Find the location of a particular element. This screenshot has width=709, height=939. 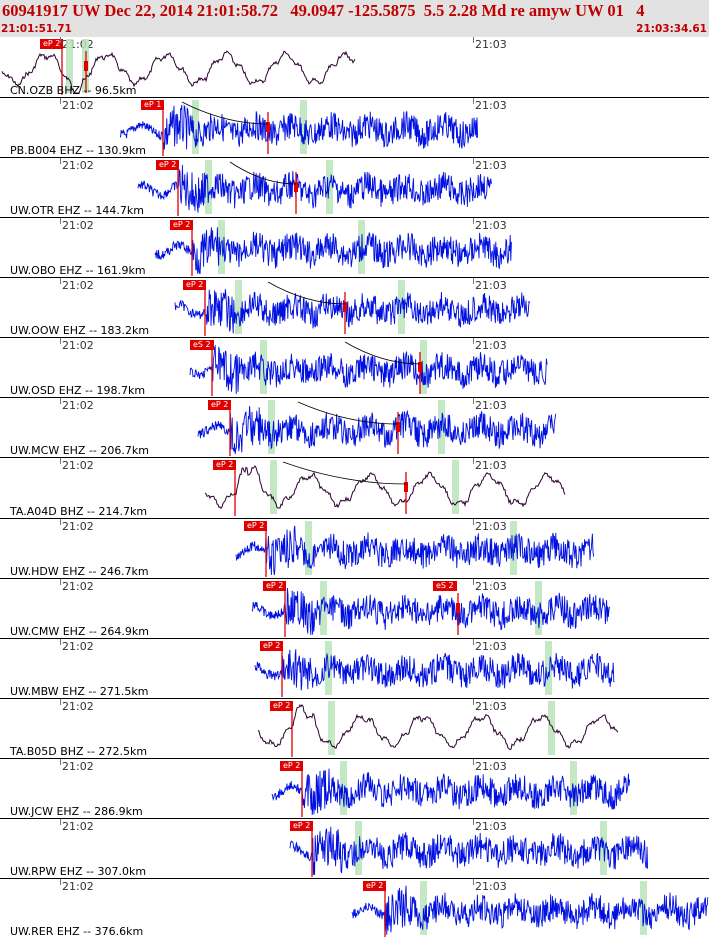

trace-panel: 21:02 21:03 eP 2 UW.RER EHZ -- 376.6km is located at coordinates (354, 908).